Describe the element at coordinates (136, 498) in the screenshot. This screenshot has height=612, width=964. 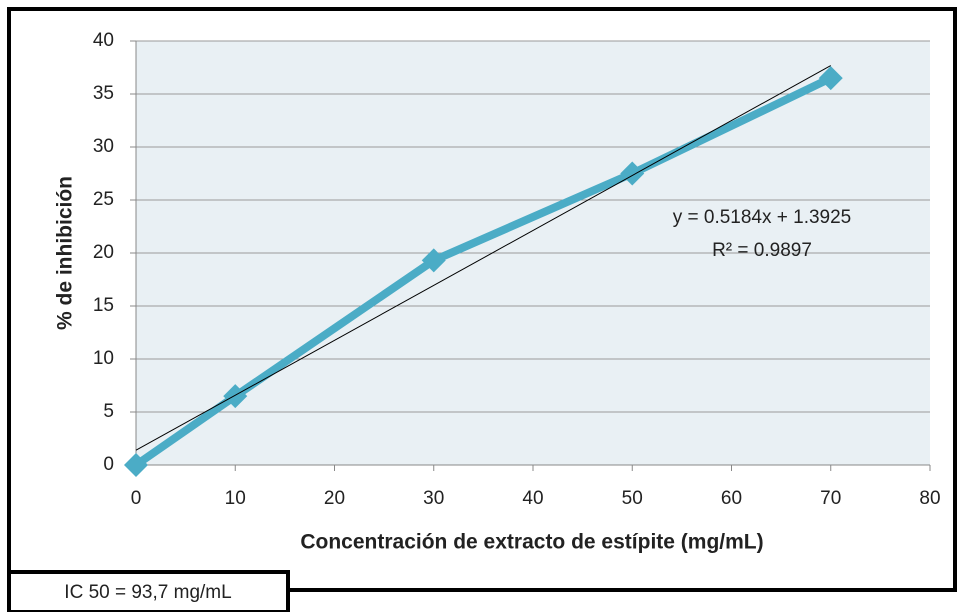
I see `x-tick-label: 0` at that location.